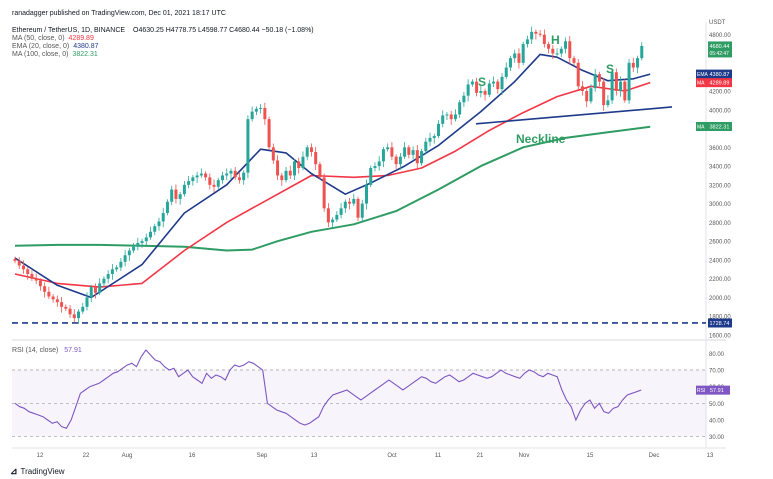 The image size is (773, 479). Describe the element at coordinates (720, 149) in the screenshot. I see `price-tick-label: 3600.00` at that location.